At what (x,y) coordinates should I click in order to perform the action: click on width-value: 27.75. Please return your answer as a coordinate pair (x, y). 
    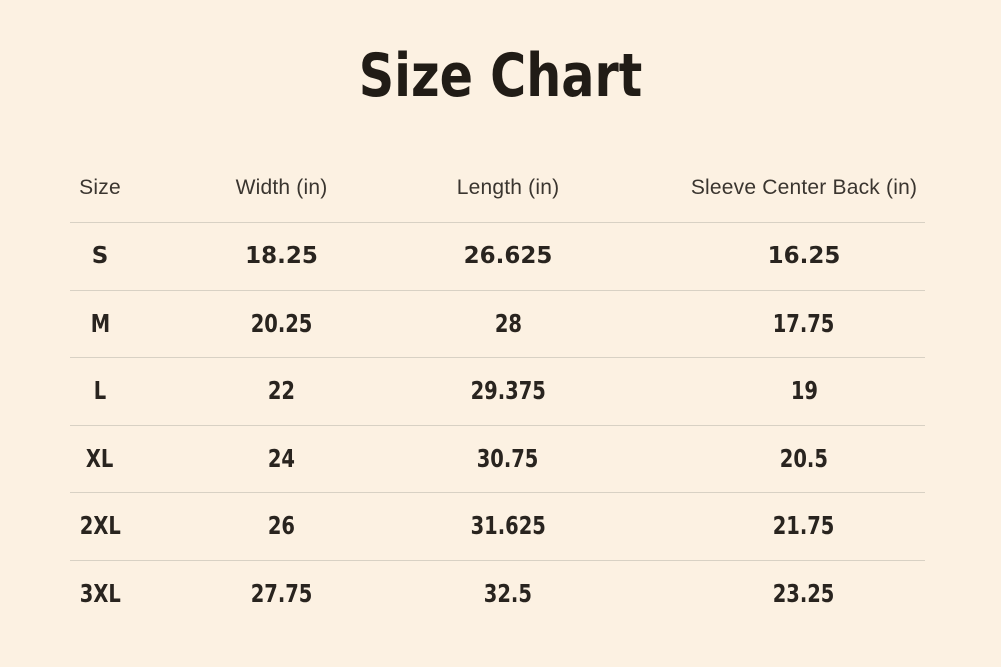
    Looking at the image, I should click on (281, 593).